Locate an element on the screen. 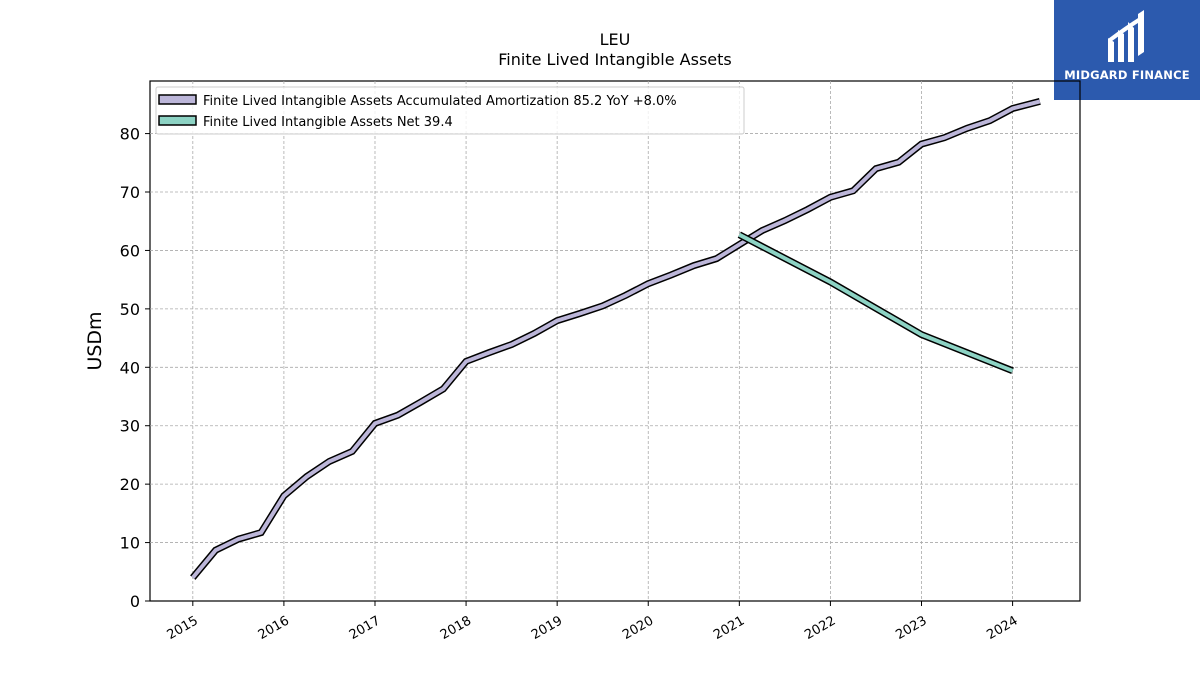 Image resolution: width=1200 pixels, height=675 pixels. midgard-logo-icon is located at coordinates (1126, 36).